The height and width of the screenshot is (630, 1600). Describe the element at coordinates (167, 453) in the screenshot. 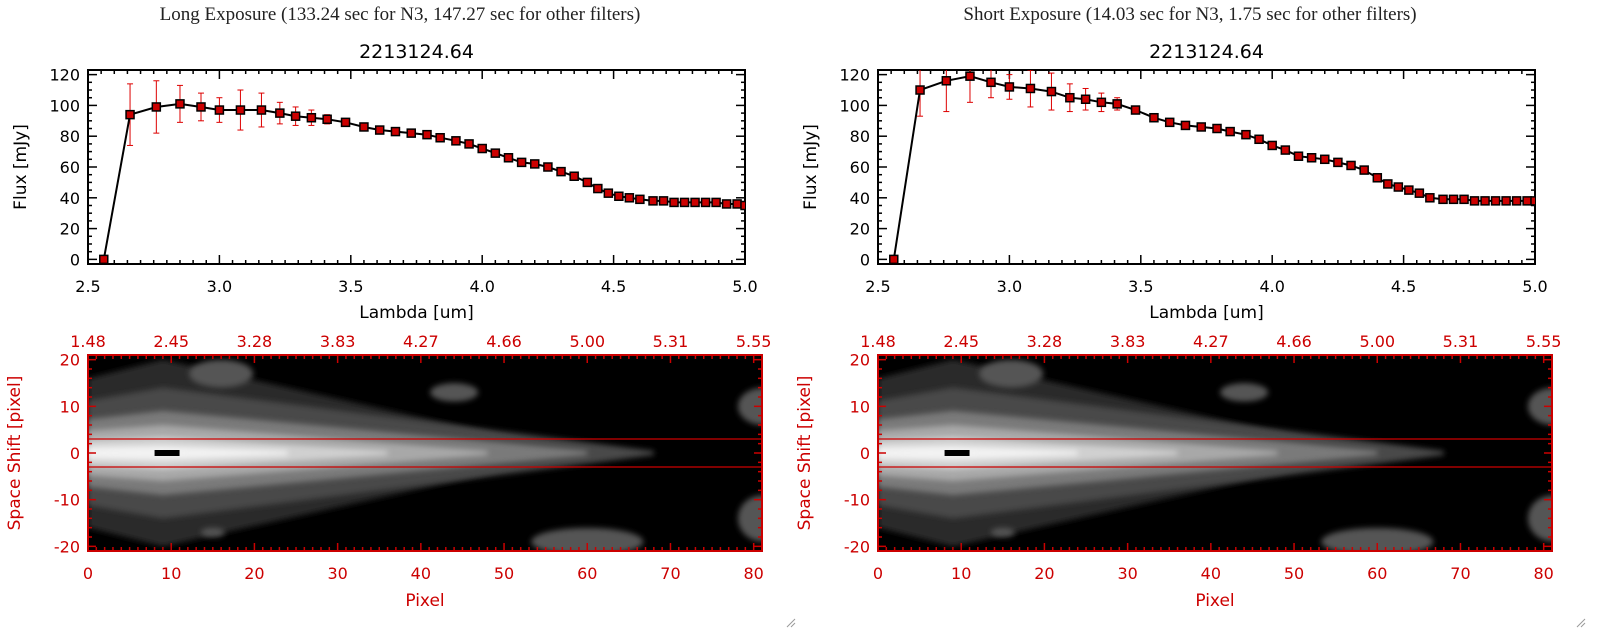

I see `saturated-core` at that location.